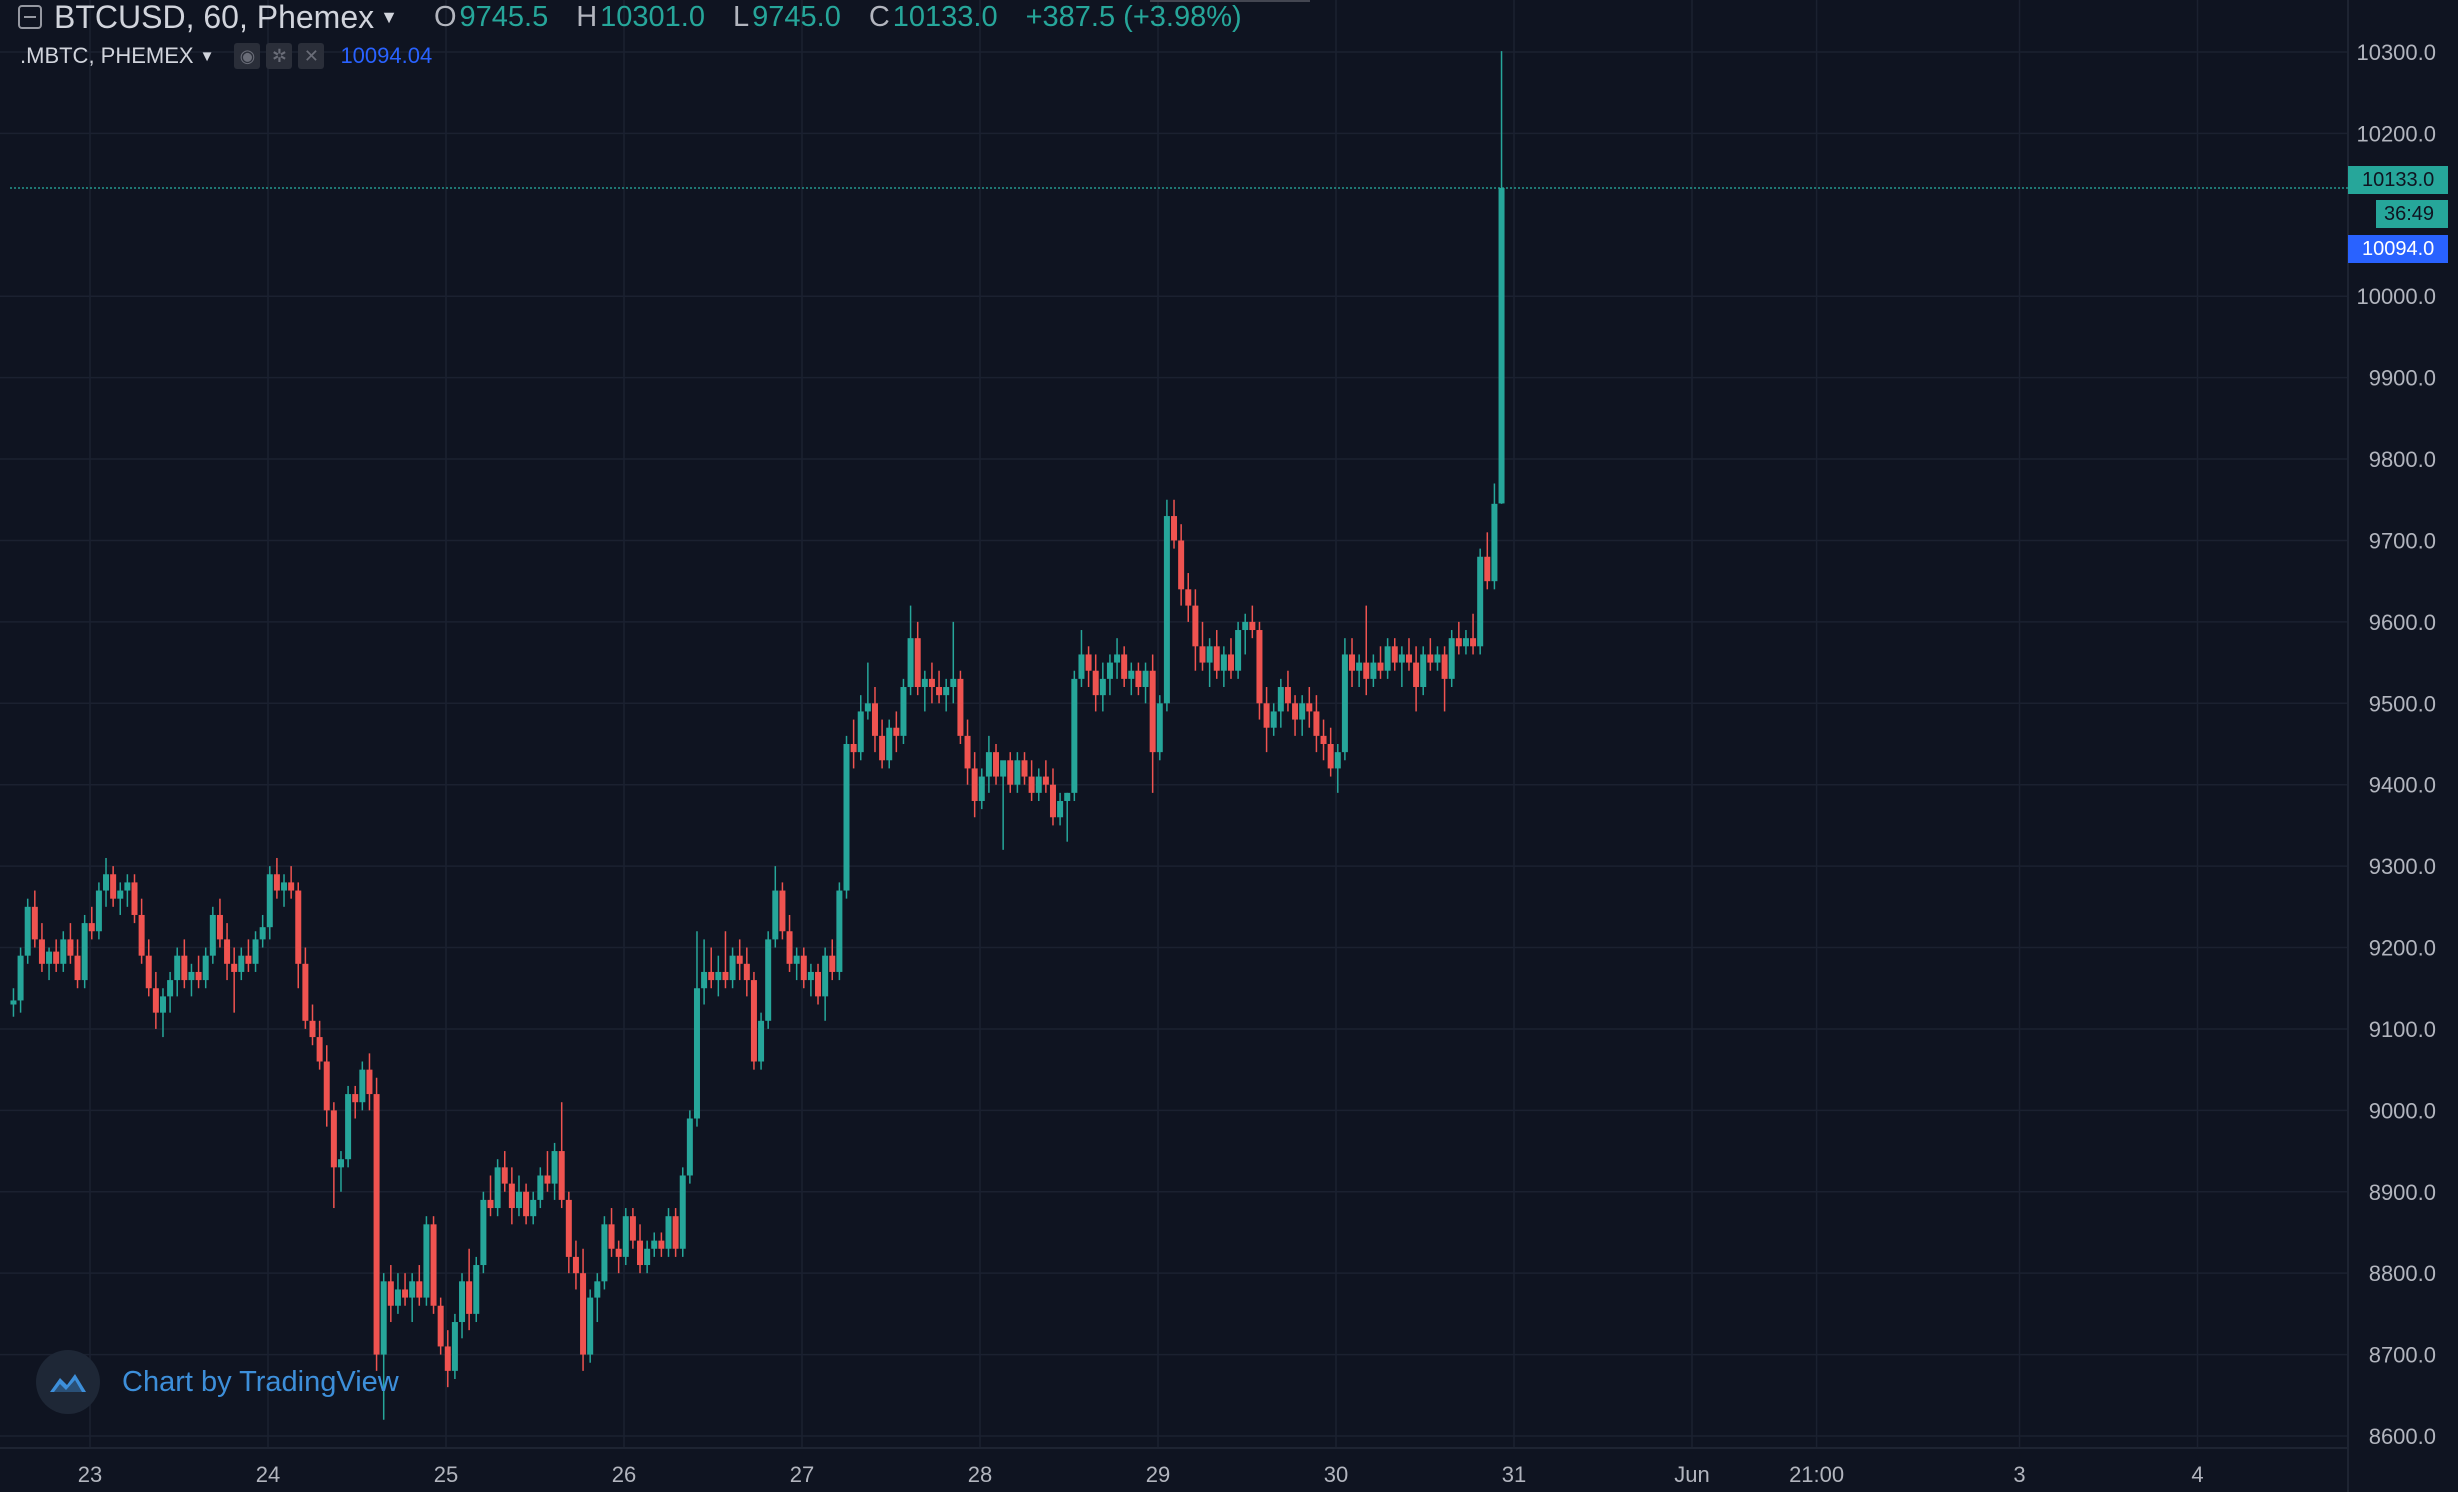  What do you see at coordinates (311, 56) in the screenshot?
I see `close-icon: ✕` at bounding box center [311, 56].